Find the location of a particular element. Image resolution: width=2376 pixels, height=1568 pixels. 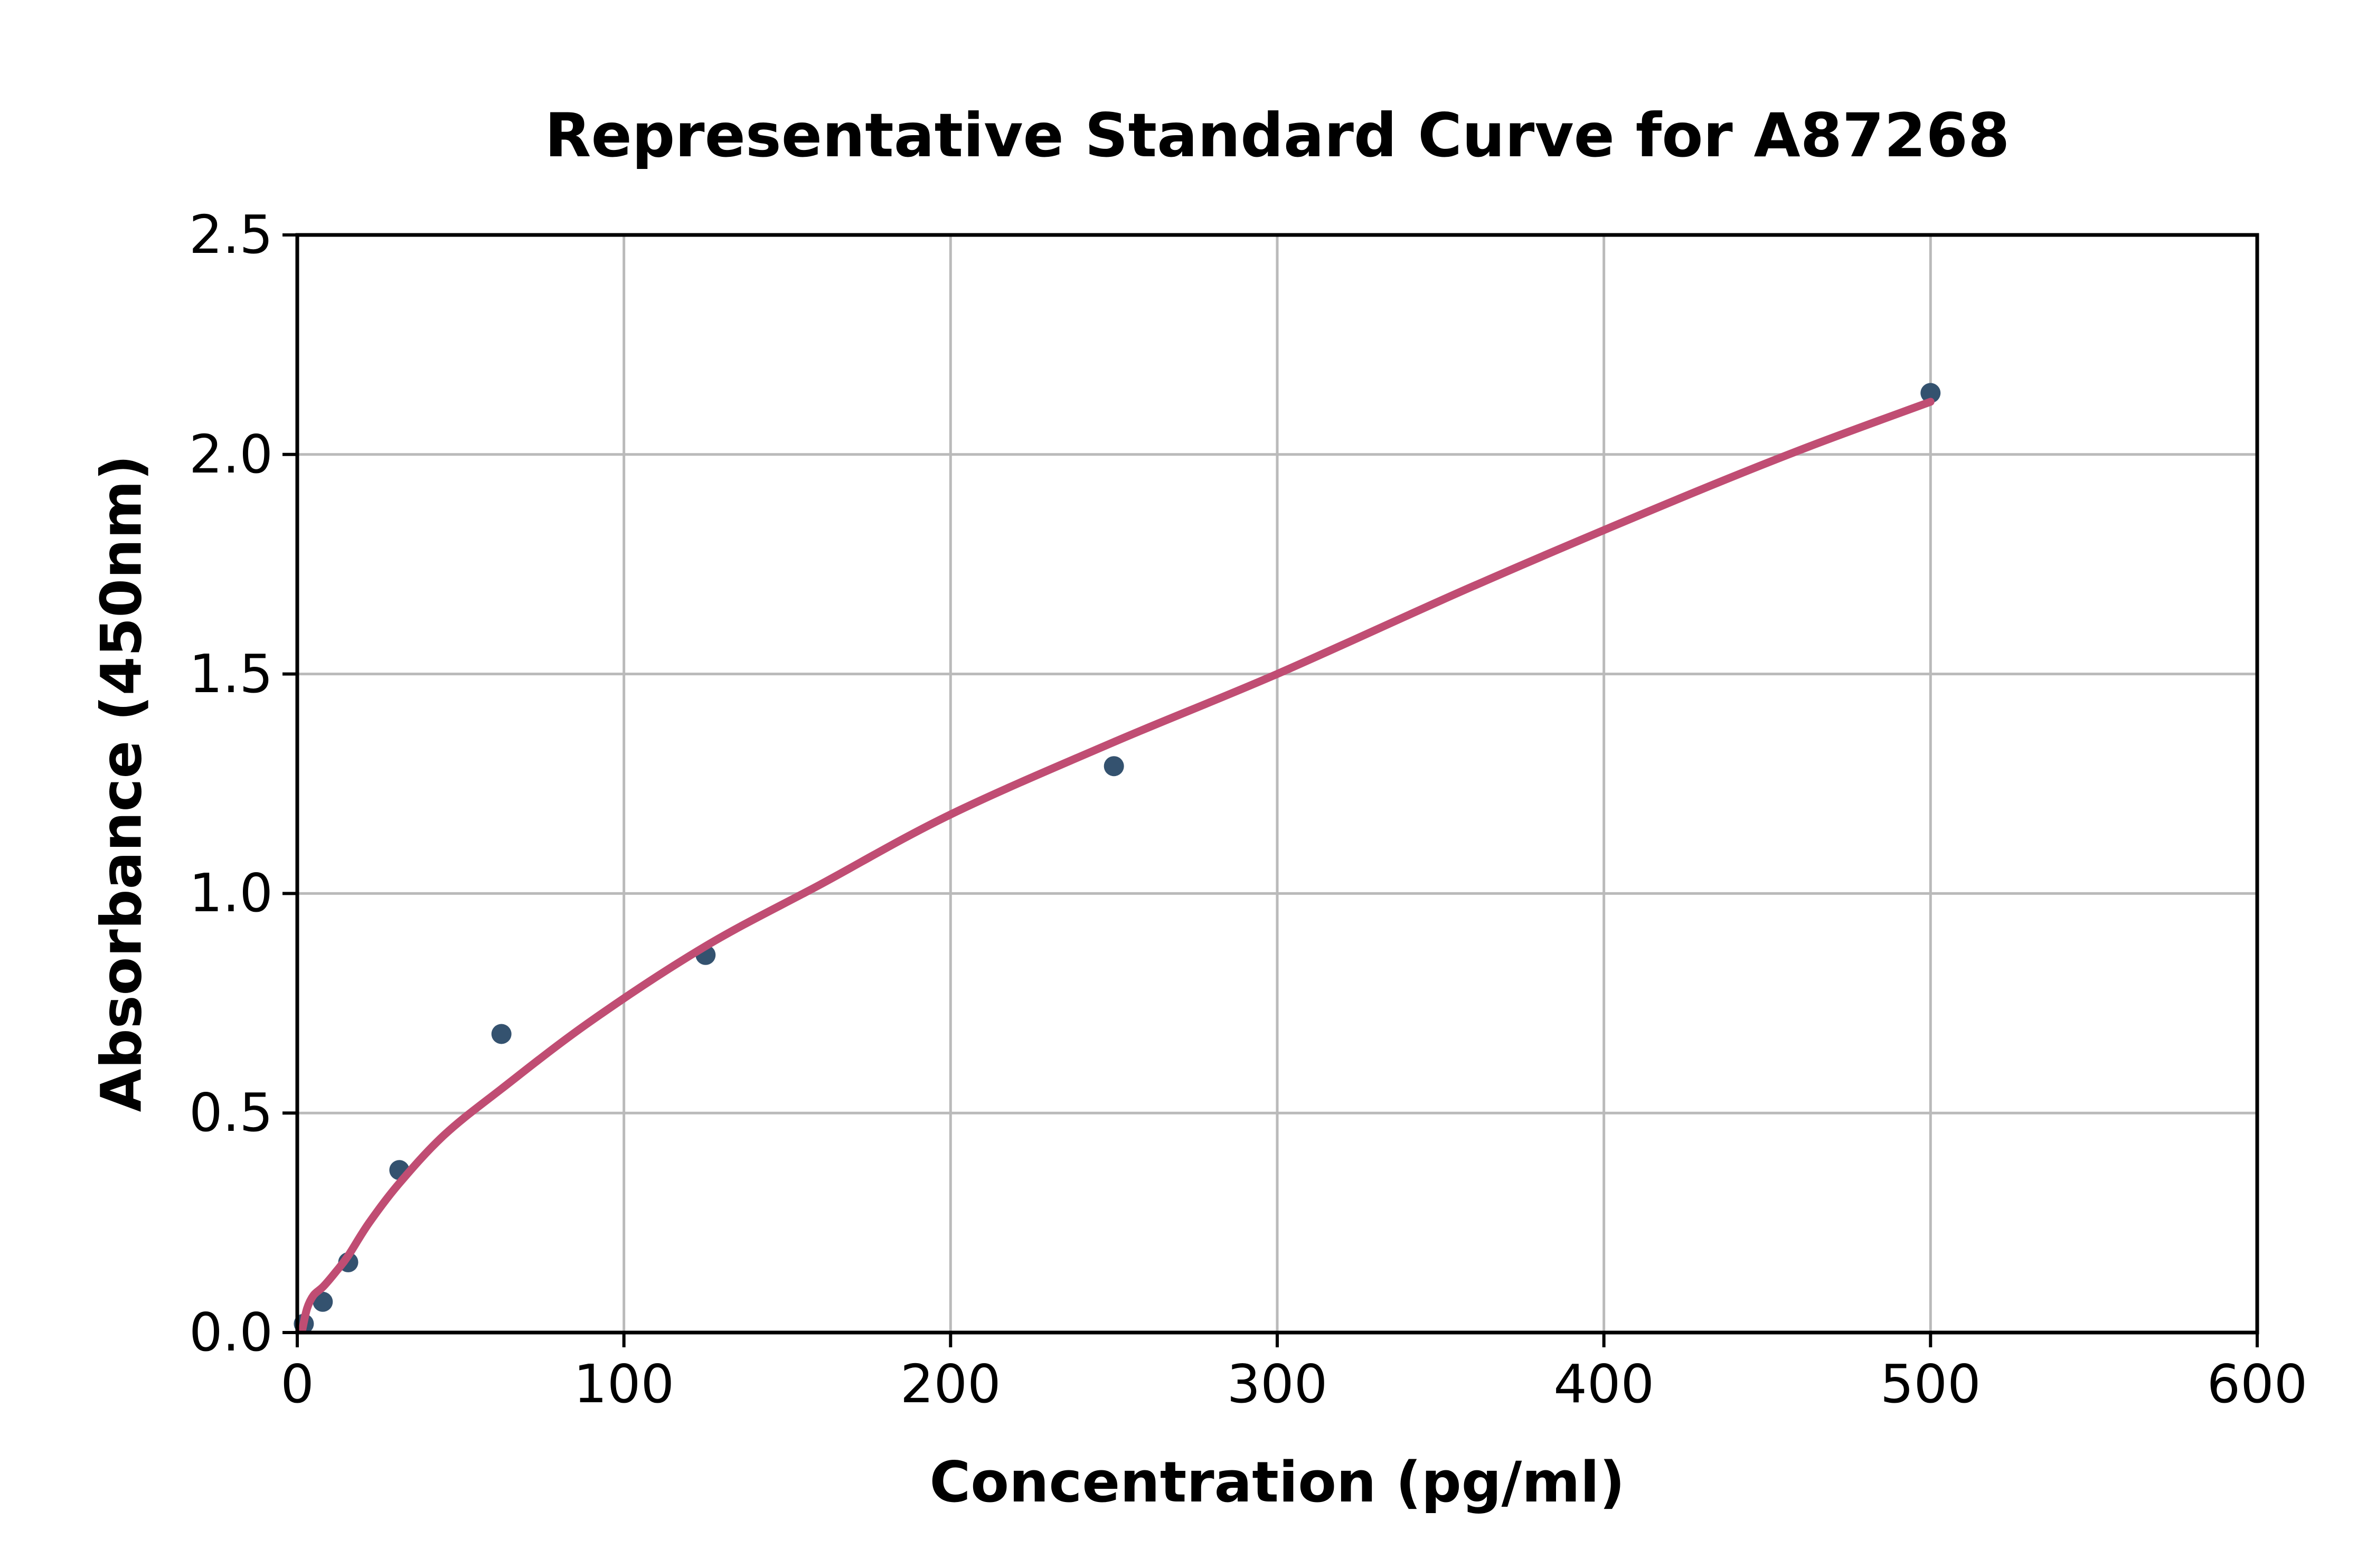

chart-title: Representative Standard Curve for A87268 is located at coordinates (1277, 135).